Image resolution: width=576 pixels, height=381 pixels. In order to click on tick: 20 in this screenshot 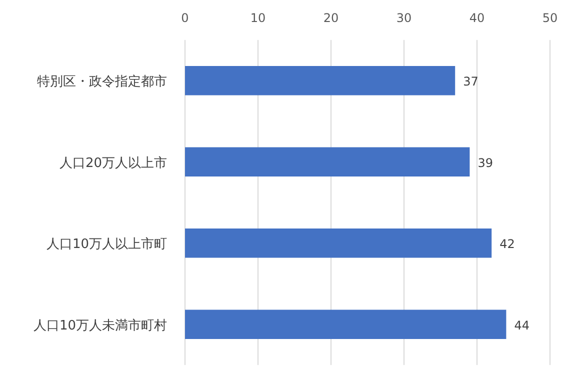, I will do `click(331, 18)`.